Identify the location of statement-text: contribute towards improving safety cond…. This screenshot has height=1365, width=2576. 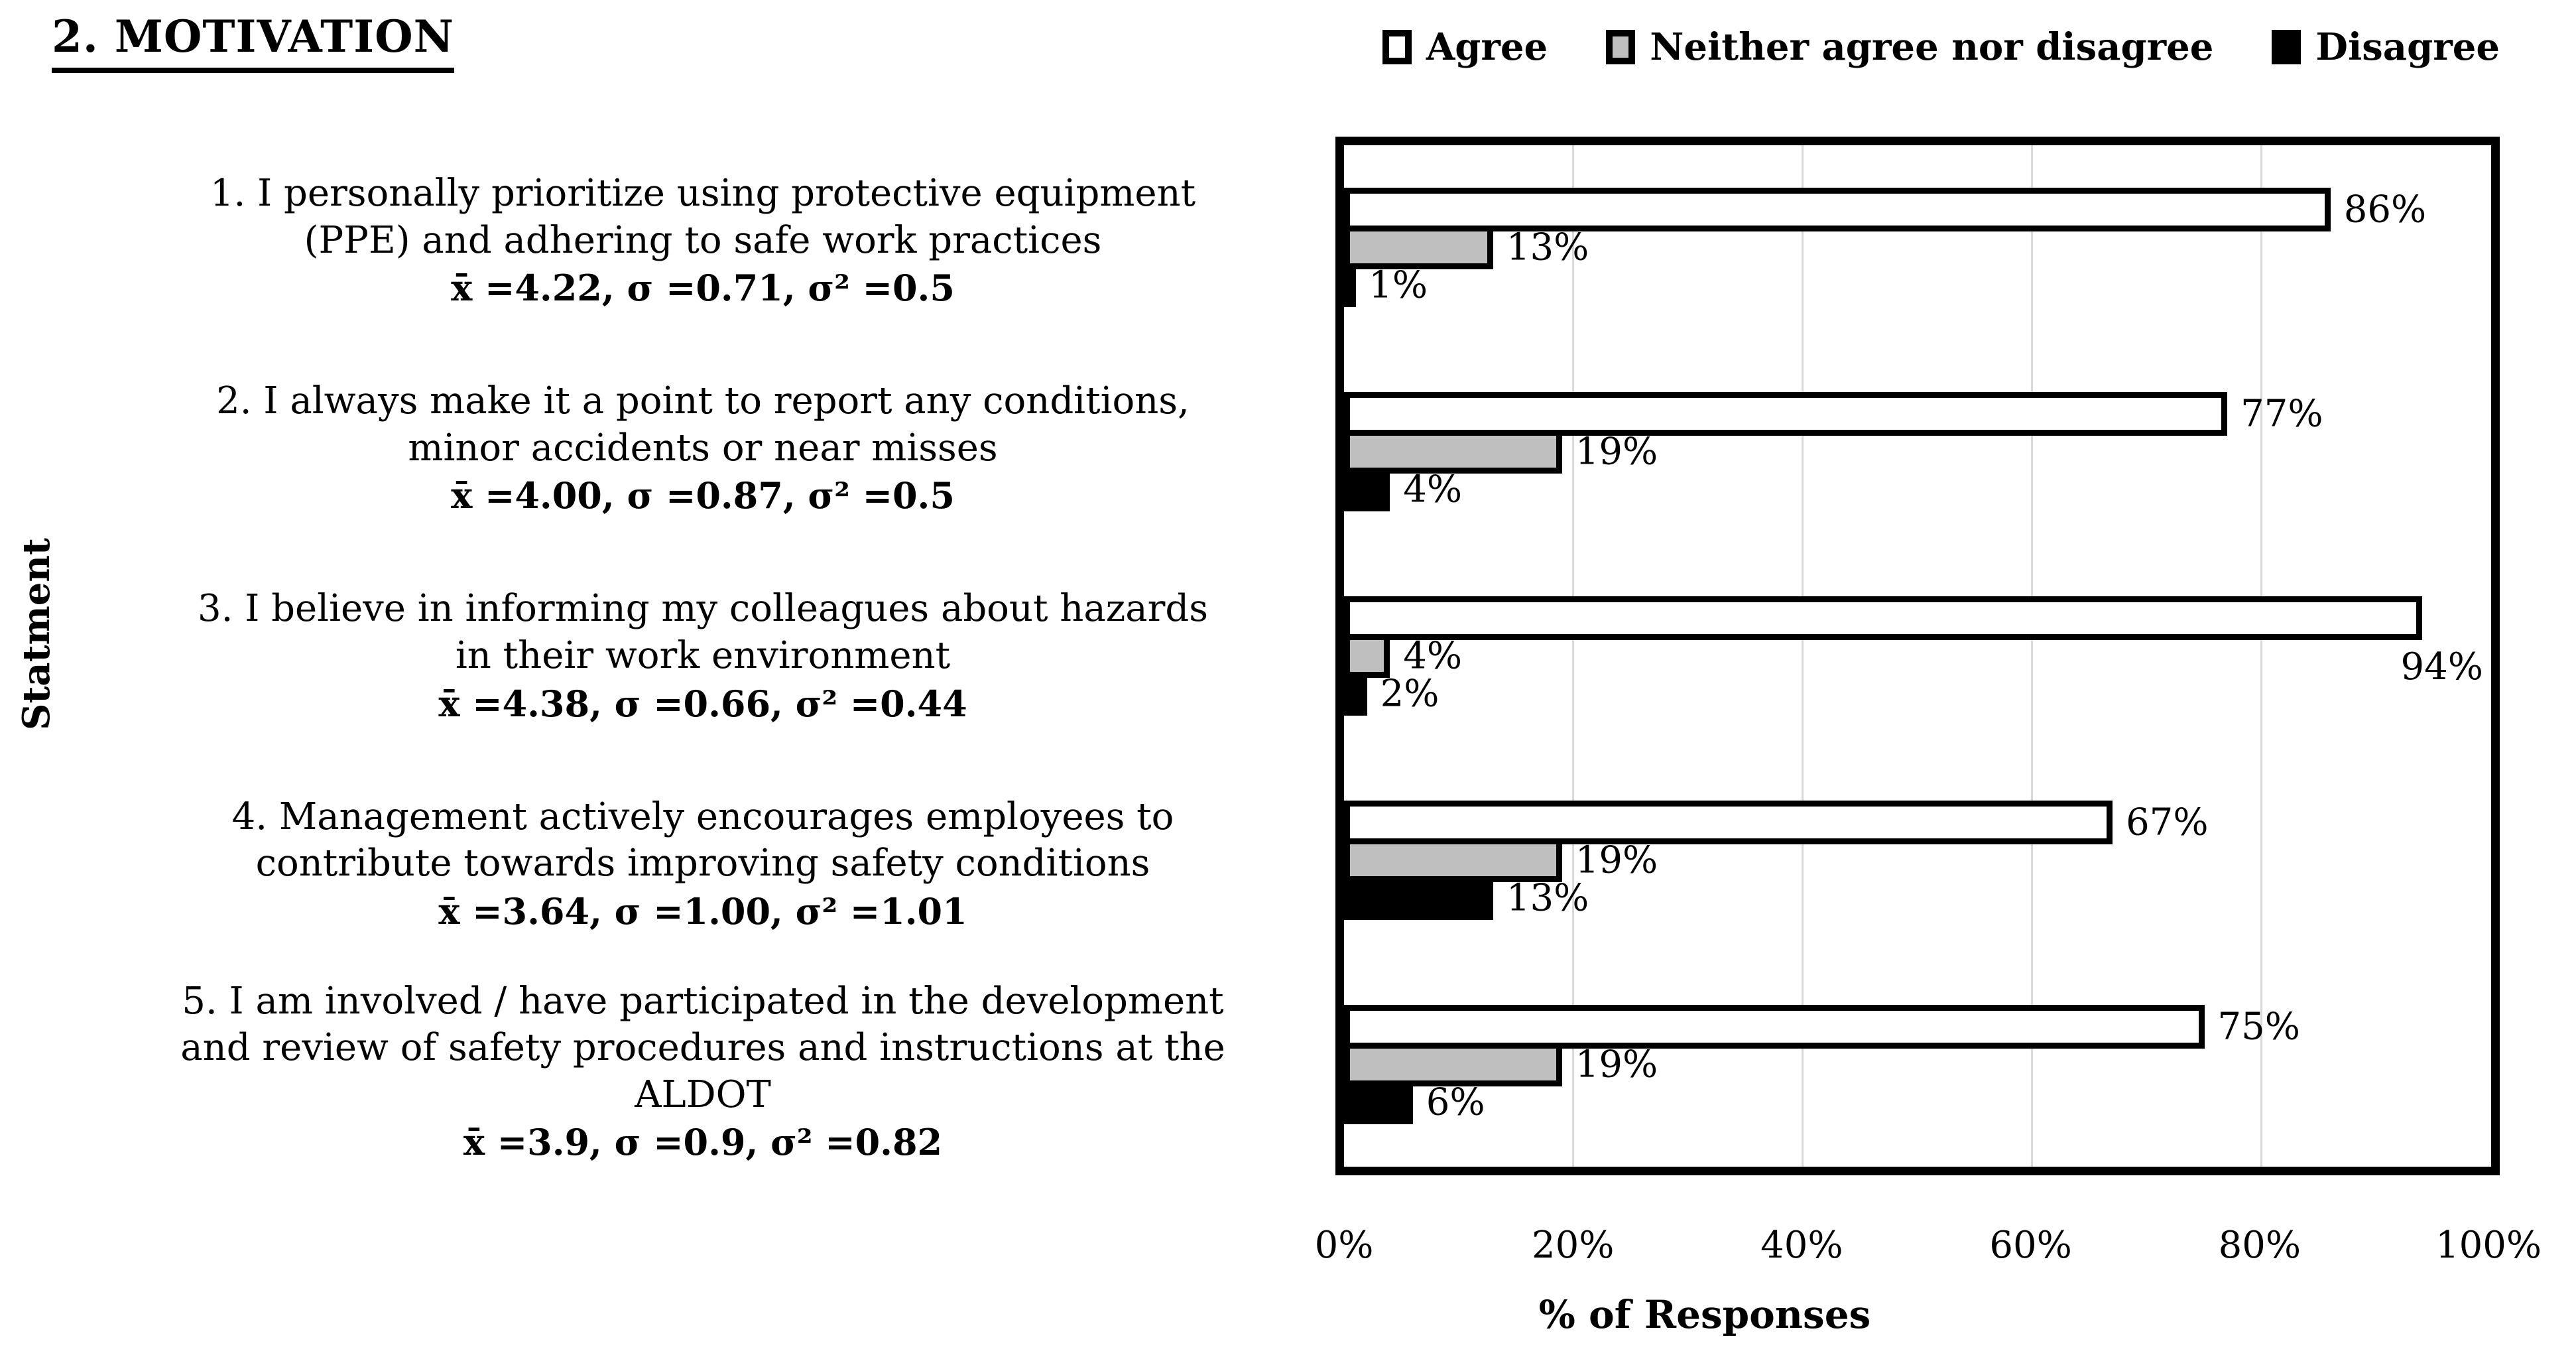
(702, 863).